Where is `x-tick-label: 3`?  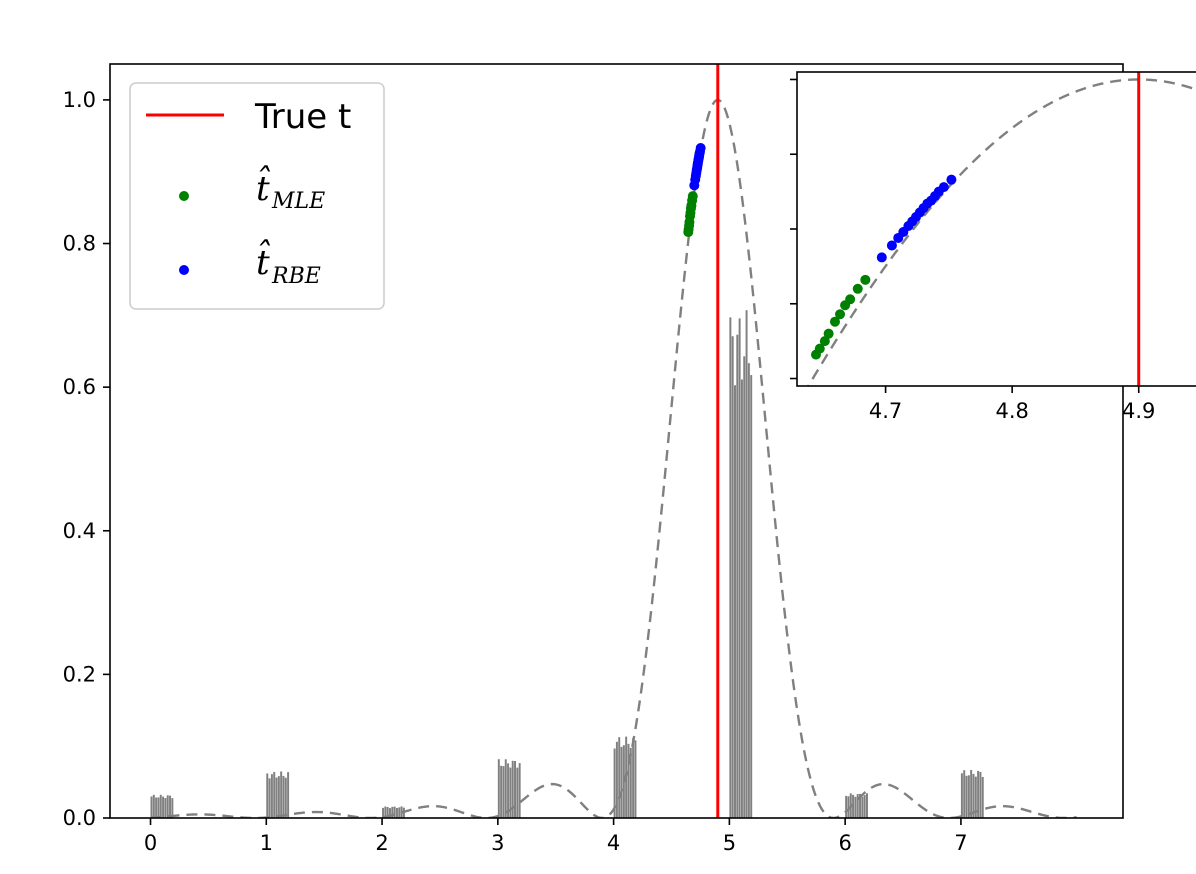
x-tick-label: 3 is located at coordinates (497, 843).